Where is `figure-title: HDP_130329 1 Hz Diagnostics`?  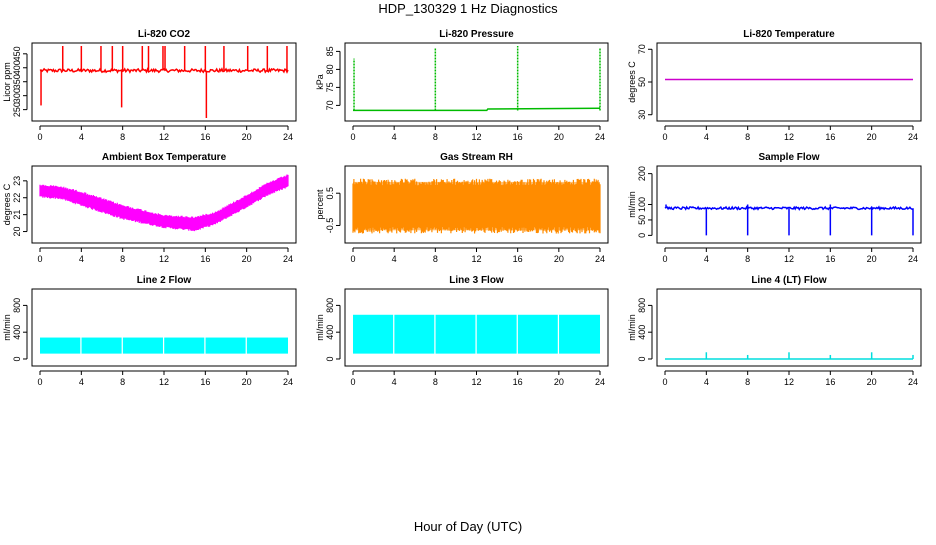
figure-title: HDP_130329 1 Hz Diagnostics is located at coordinates (468, 8).